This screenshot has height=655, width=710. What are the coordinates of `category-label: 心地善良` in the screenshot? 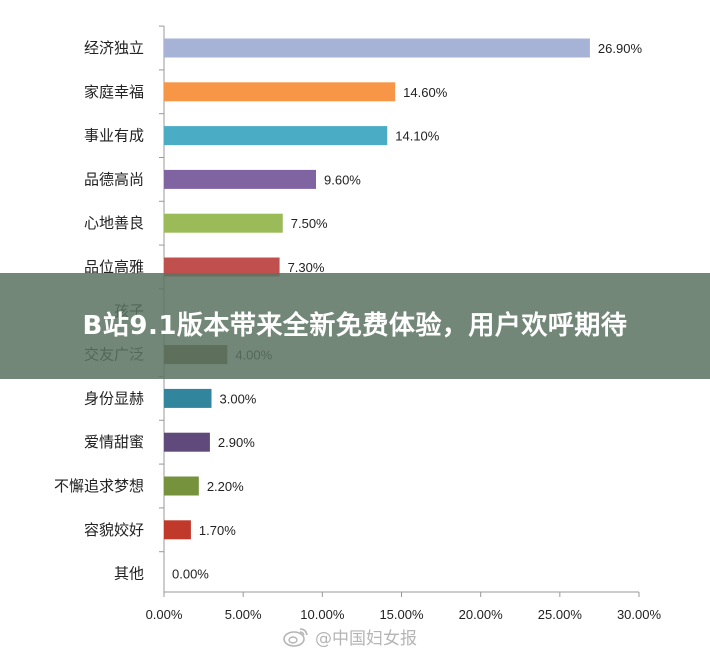 It's located at (114, 223).